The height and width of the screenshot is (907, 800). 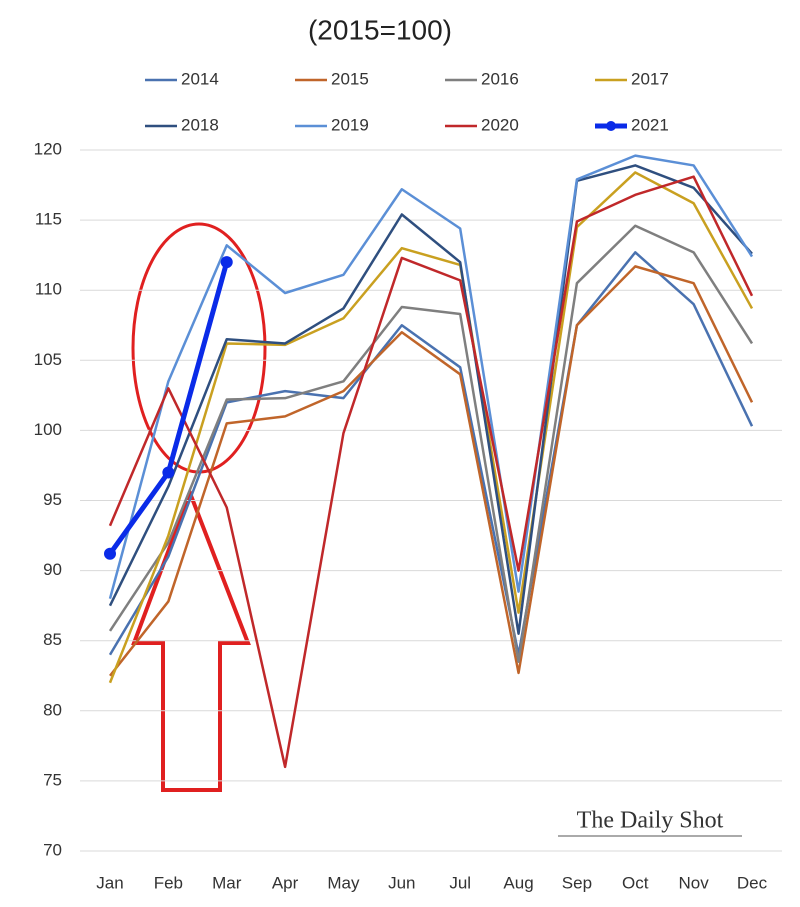 What do you see at coordinates (191, 639) in the screenshot?
I see `arrow` at bounding box center [191, 639].